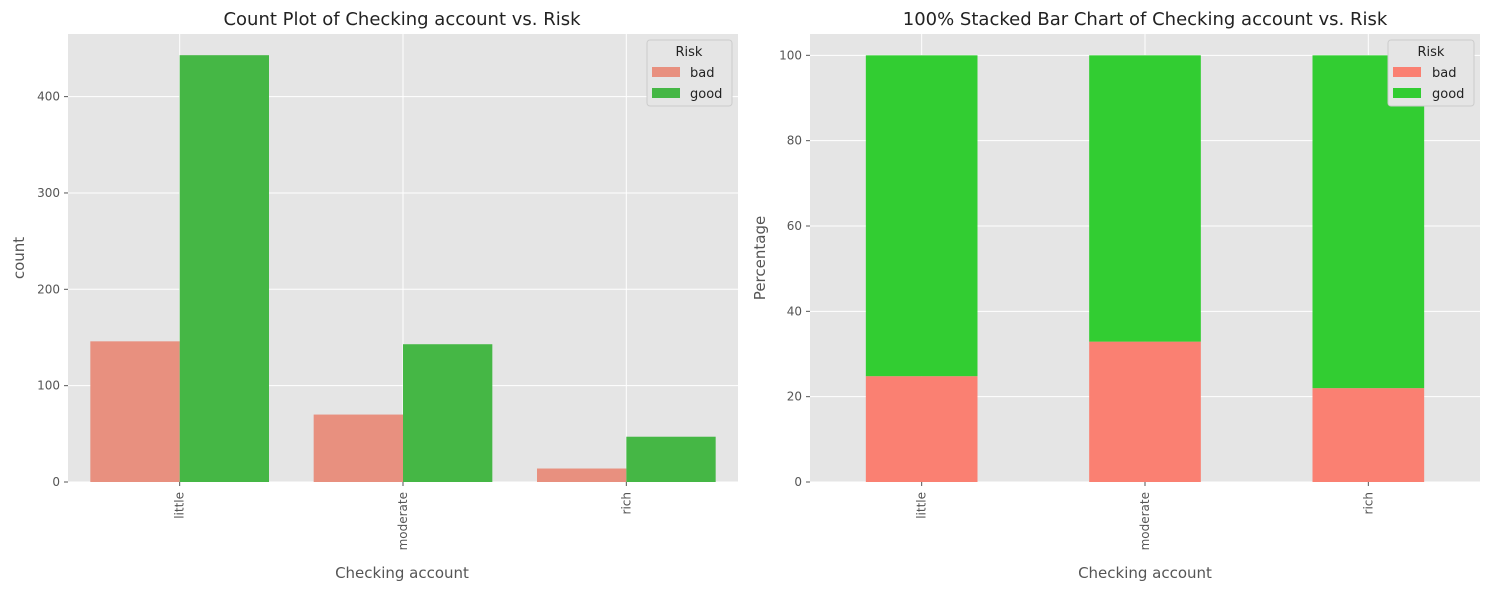 The image size is (1490, 590). What do you see at coordinates (794, 226) in the screenshot?
I see `y-tick-label: 60` at bounding box center [794, 226].